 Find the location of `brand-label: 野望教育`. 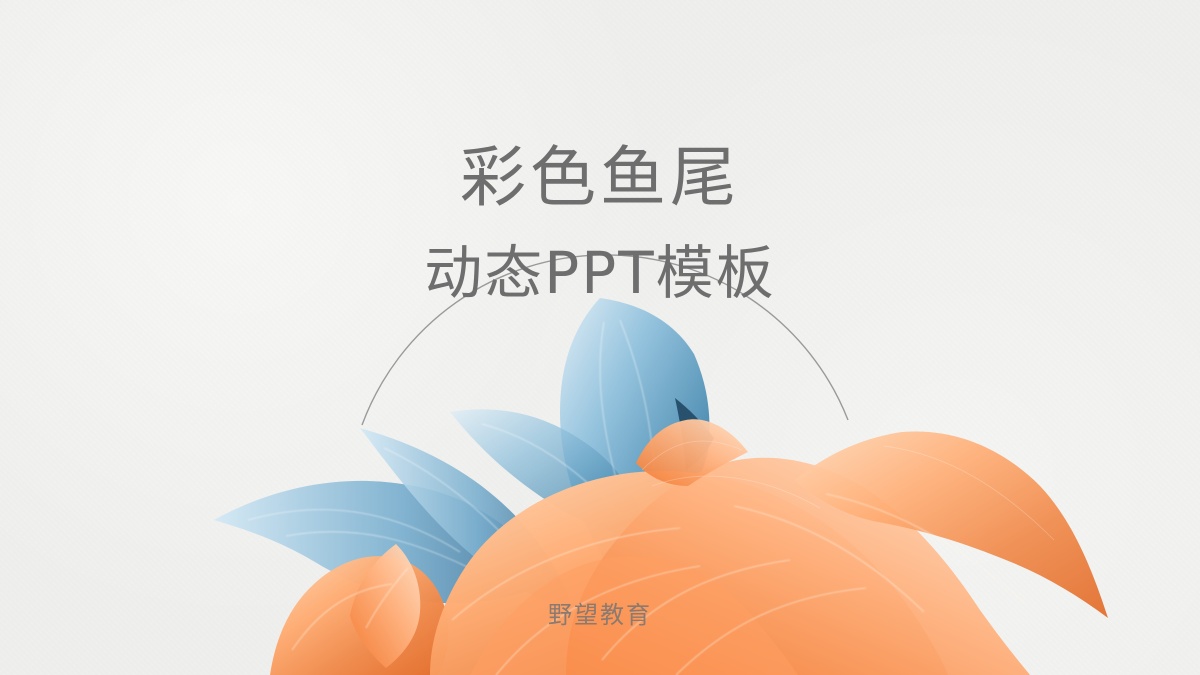

brand-label: 野望教育 is located at coordinates (600, 615).